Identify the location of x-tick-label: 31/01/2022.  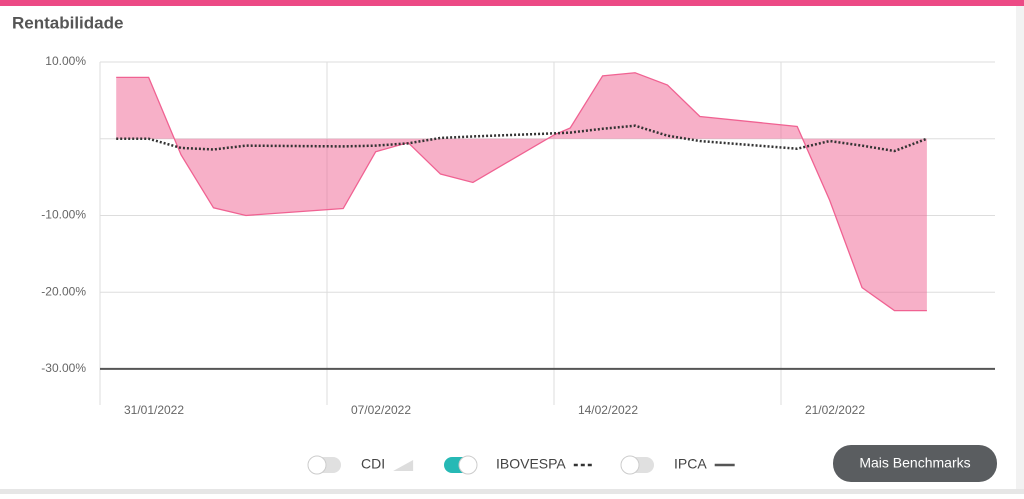
(154, 410).